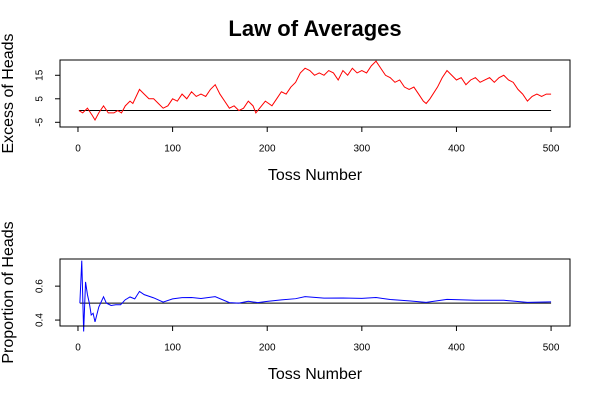 The image size is (599, 400). I want to click on y-tick-label: 0.6, so click(40, 286).